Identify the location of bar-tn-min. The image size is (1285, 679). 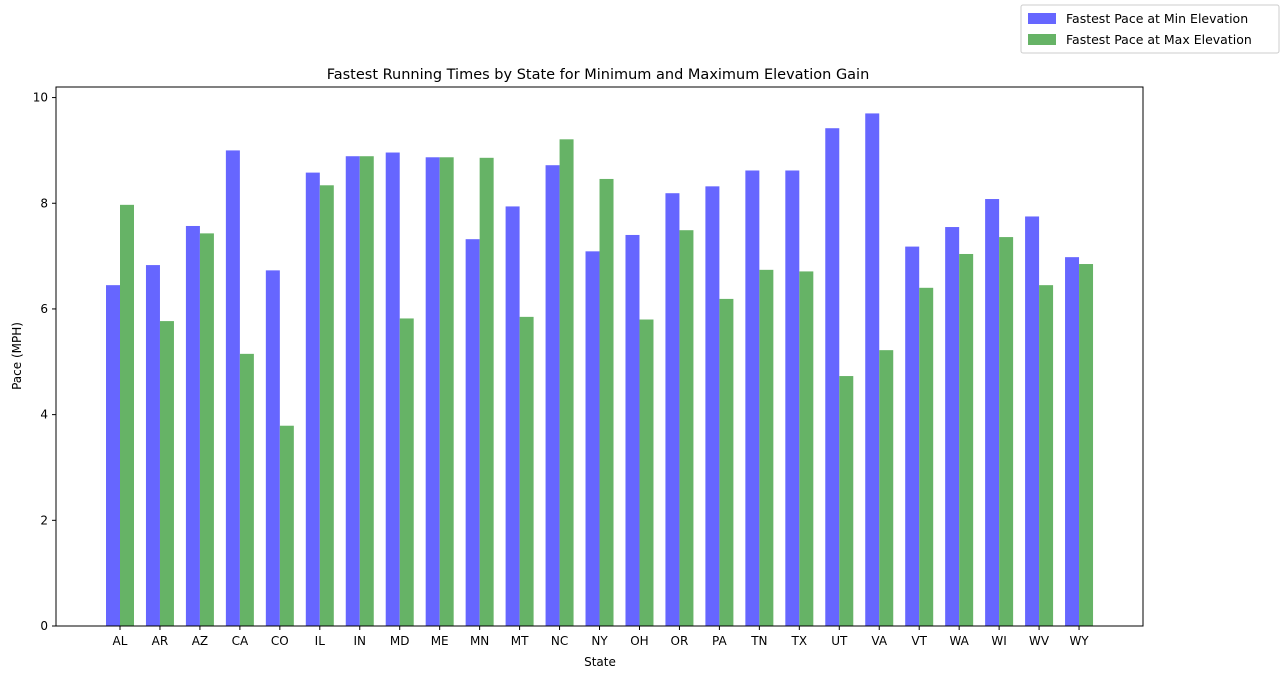
(752, 398).